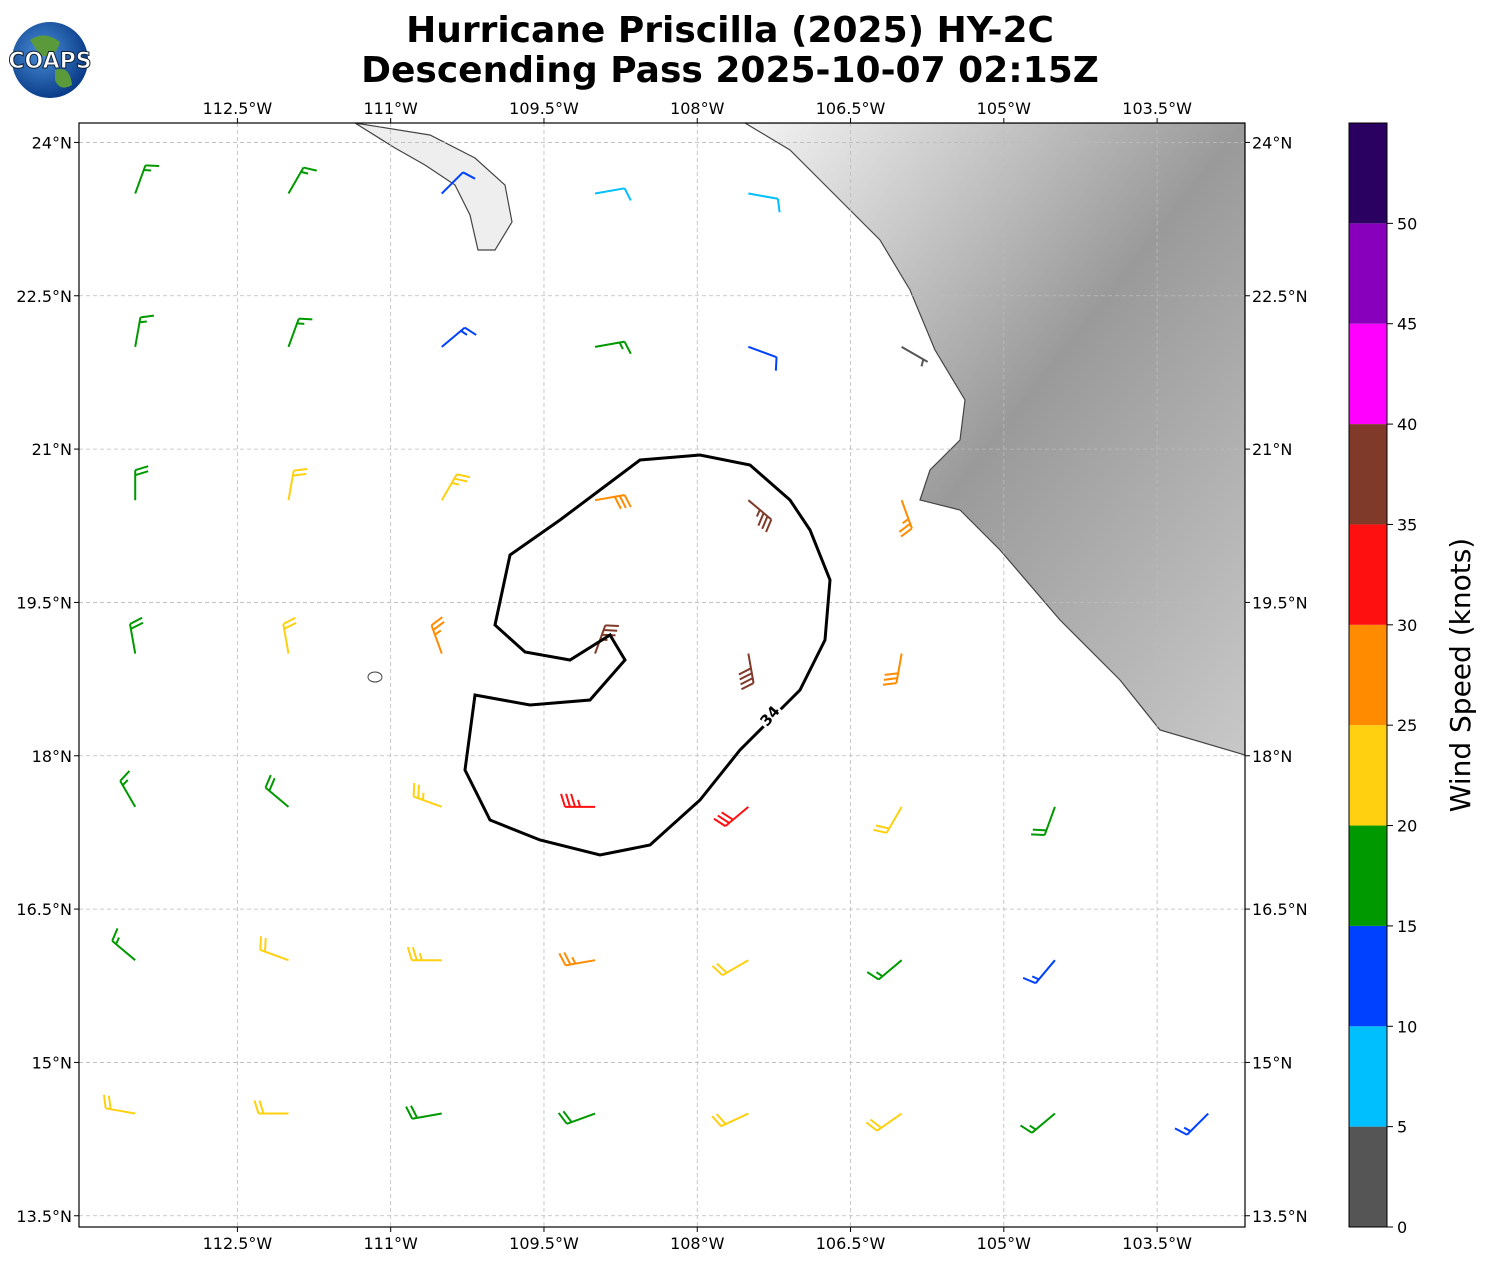 The image size is (1486, 1264). I want to click on x-tick-label: 106.5°W, so click(851, 1243).